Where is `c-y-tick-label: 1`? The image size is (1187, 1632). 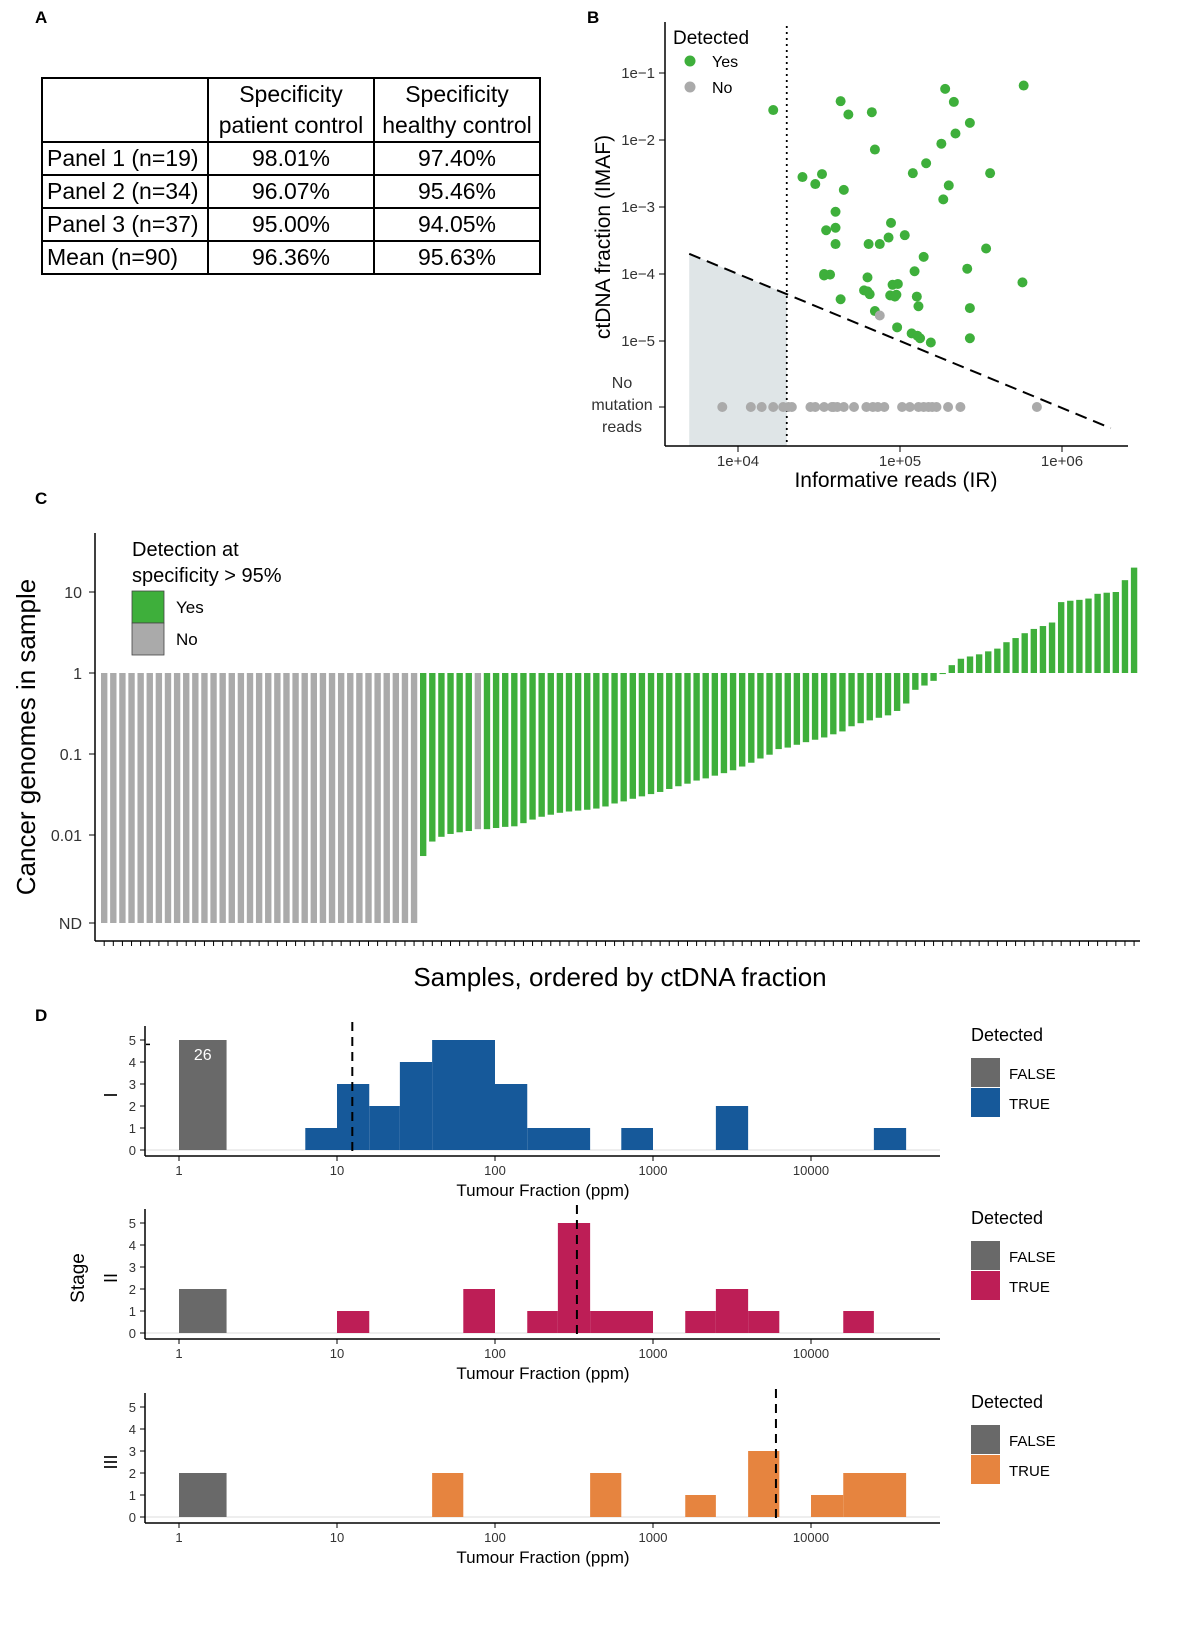
c-y-tick-label: 1 is located at coordinates (77, 674).